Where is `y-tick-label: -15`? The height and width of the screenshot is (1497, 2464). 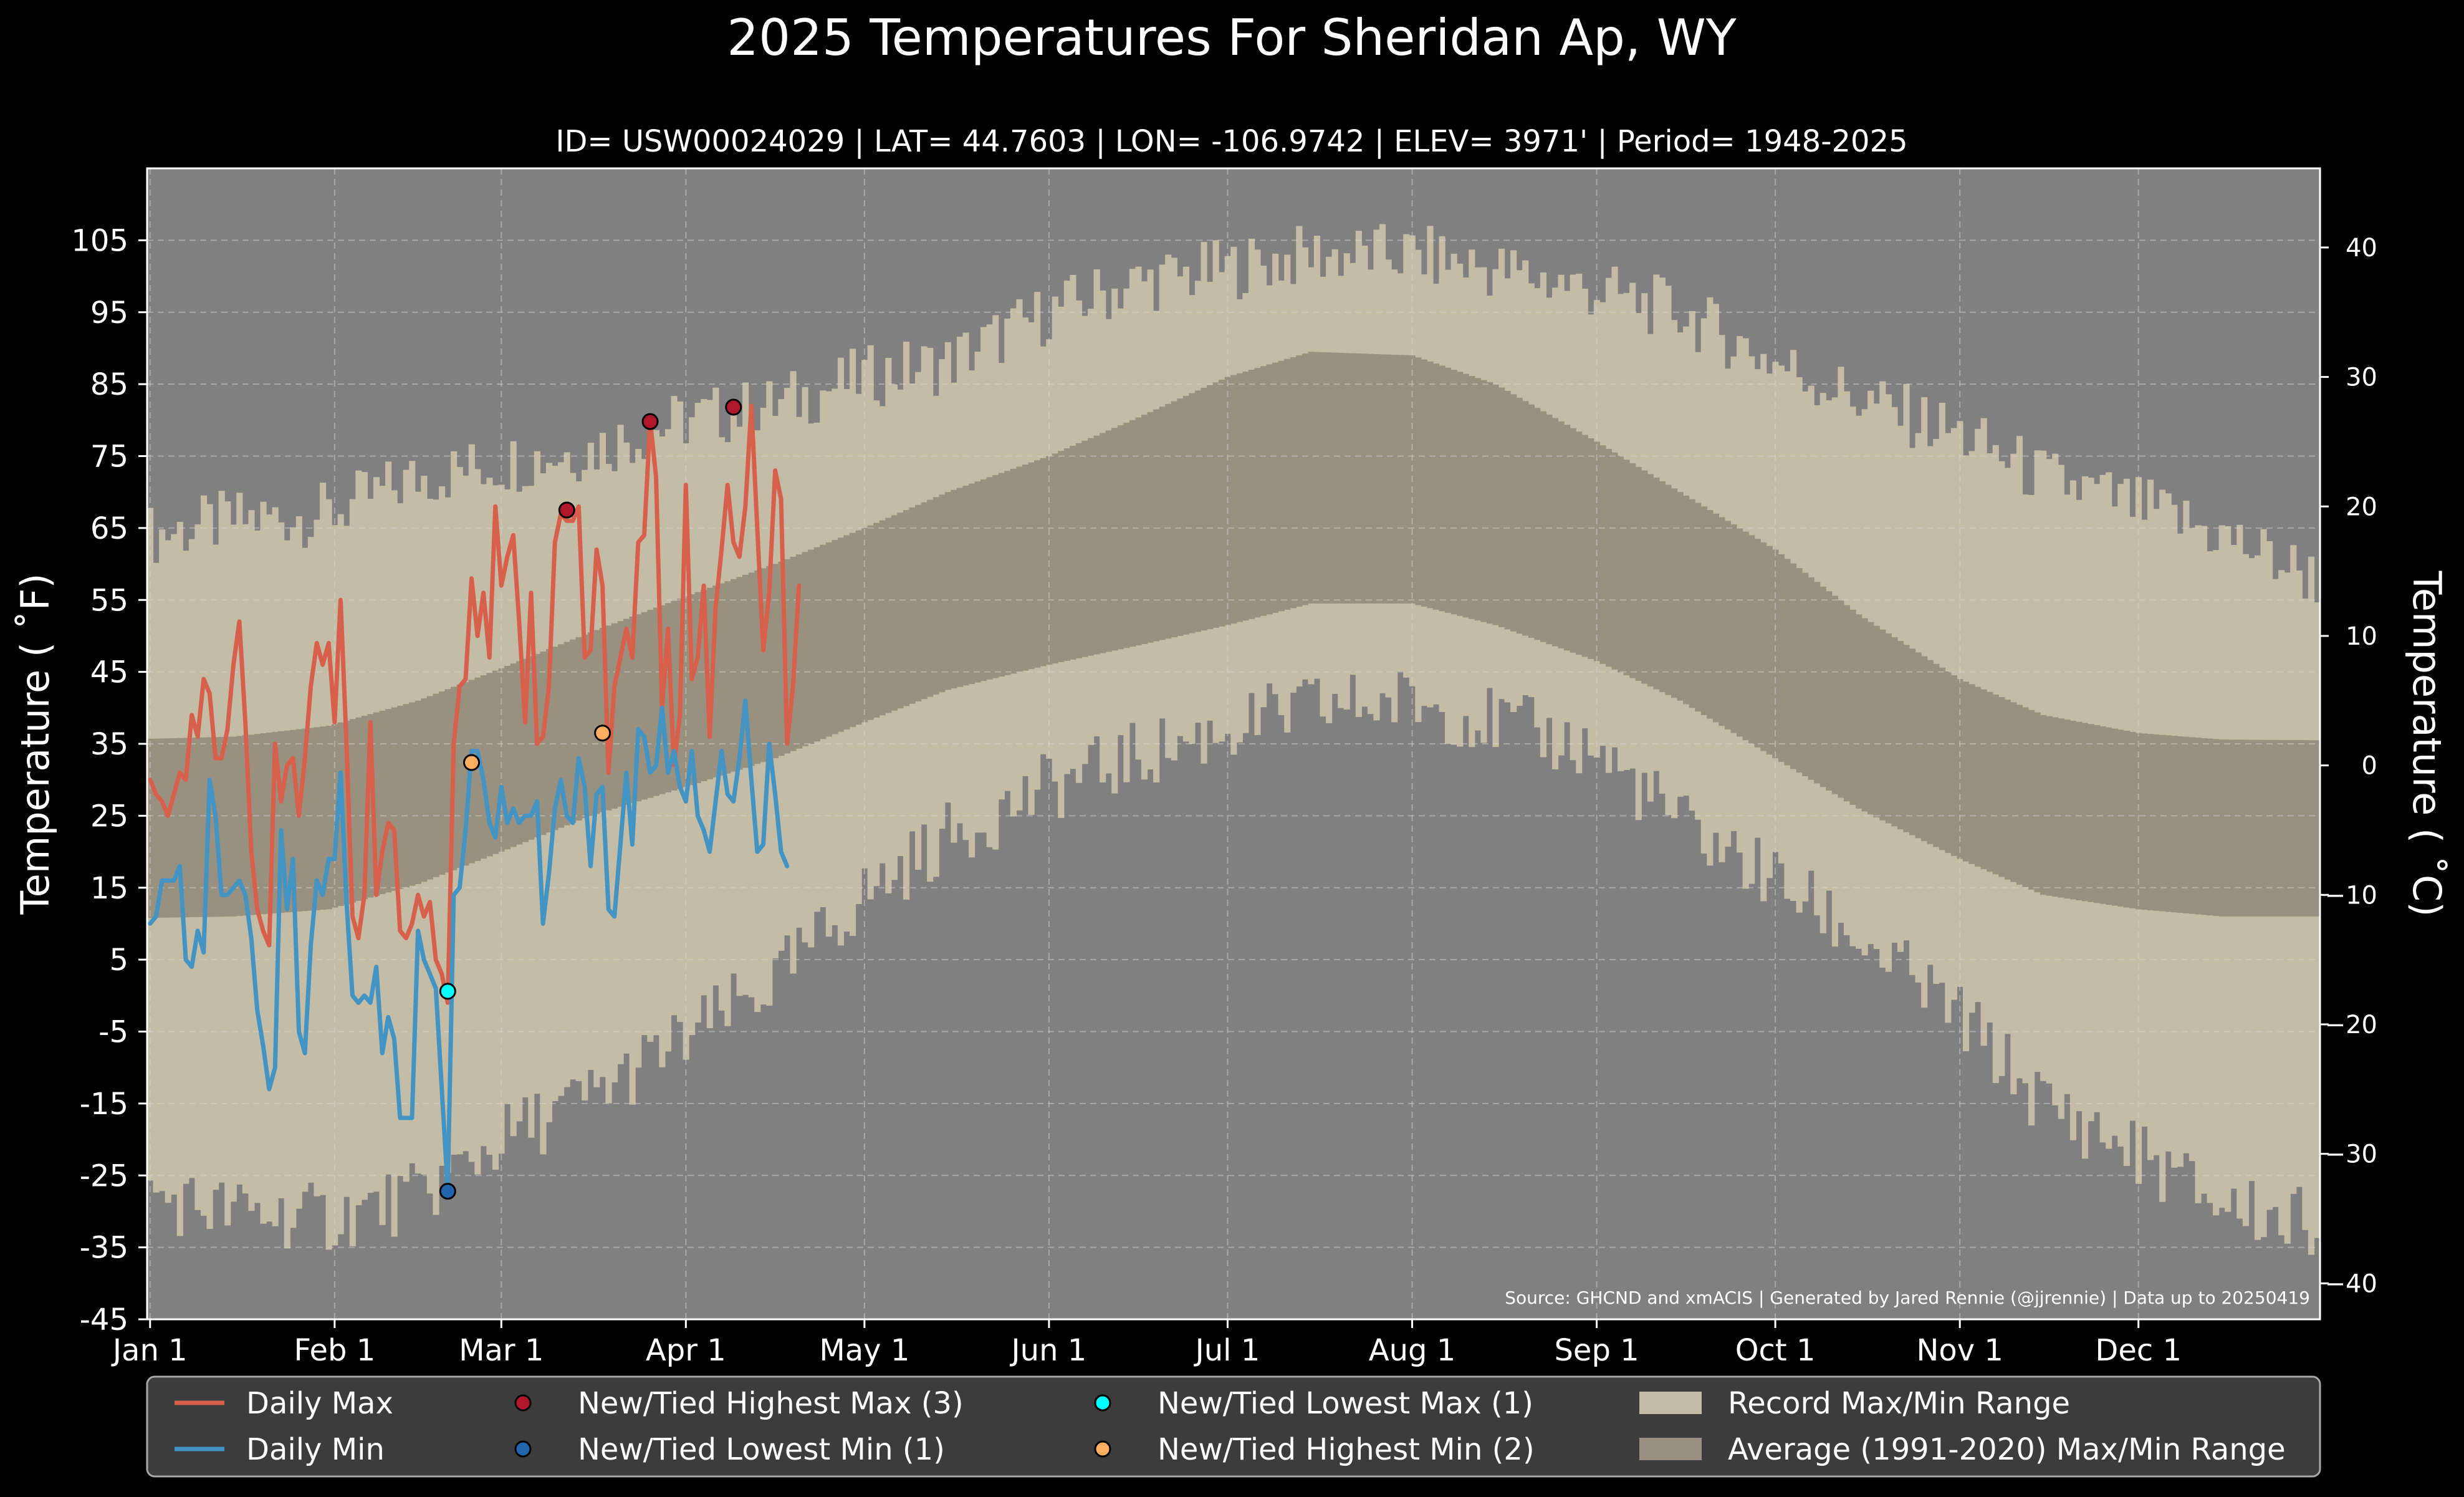 y-tick-label: -15 is located at coordinates (104, 1104).